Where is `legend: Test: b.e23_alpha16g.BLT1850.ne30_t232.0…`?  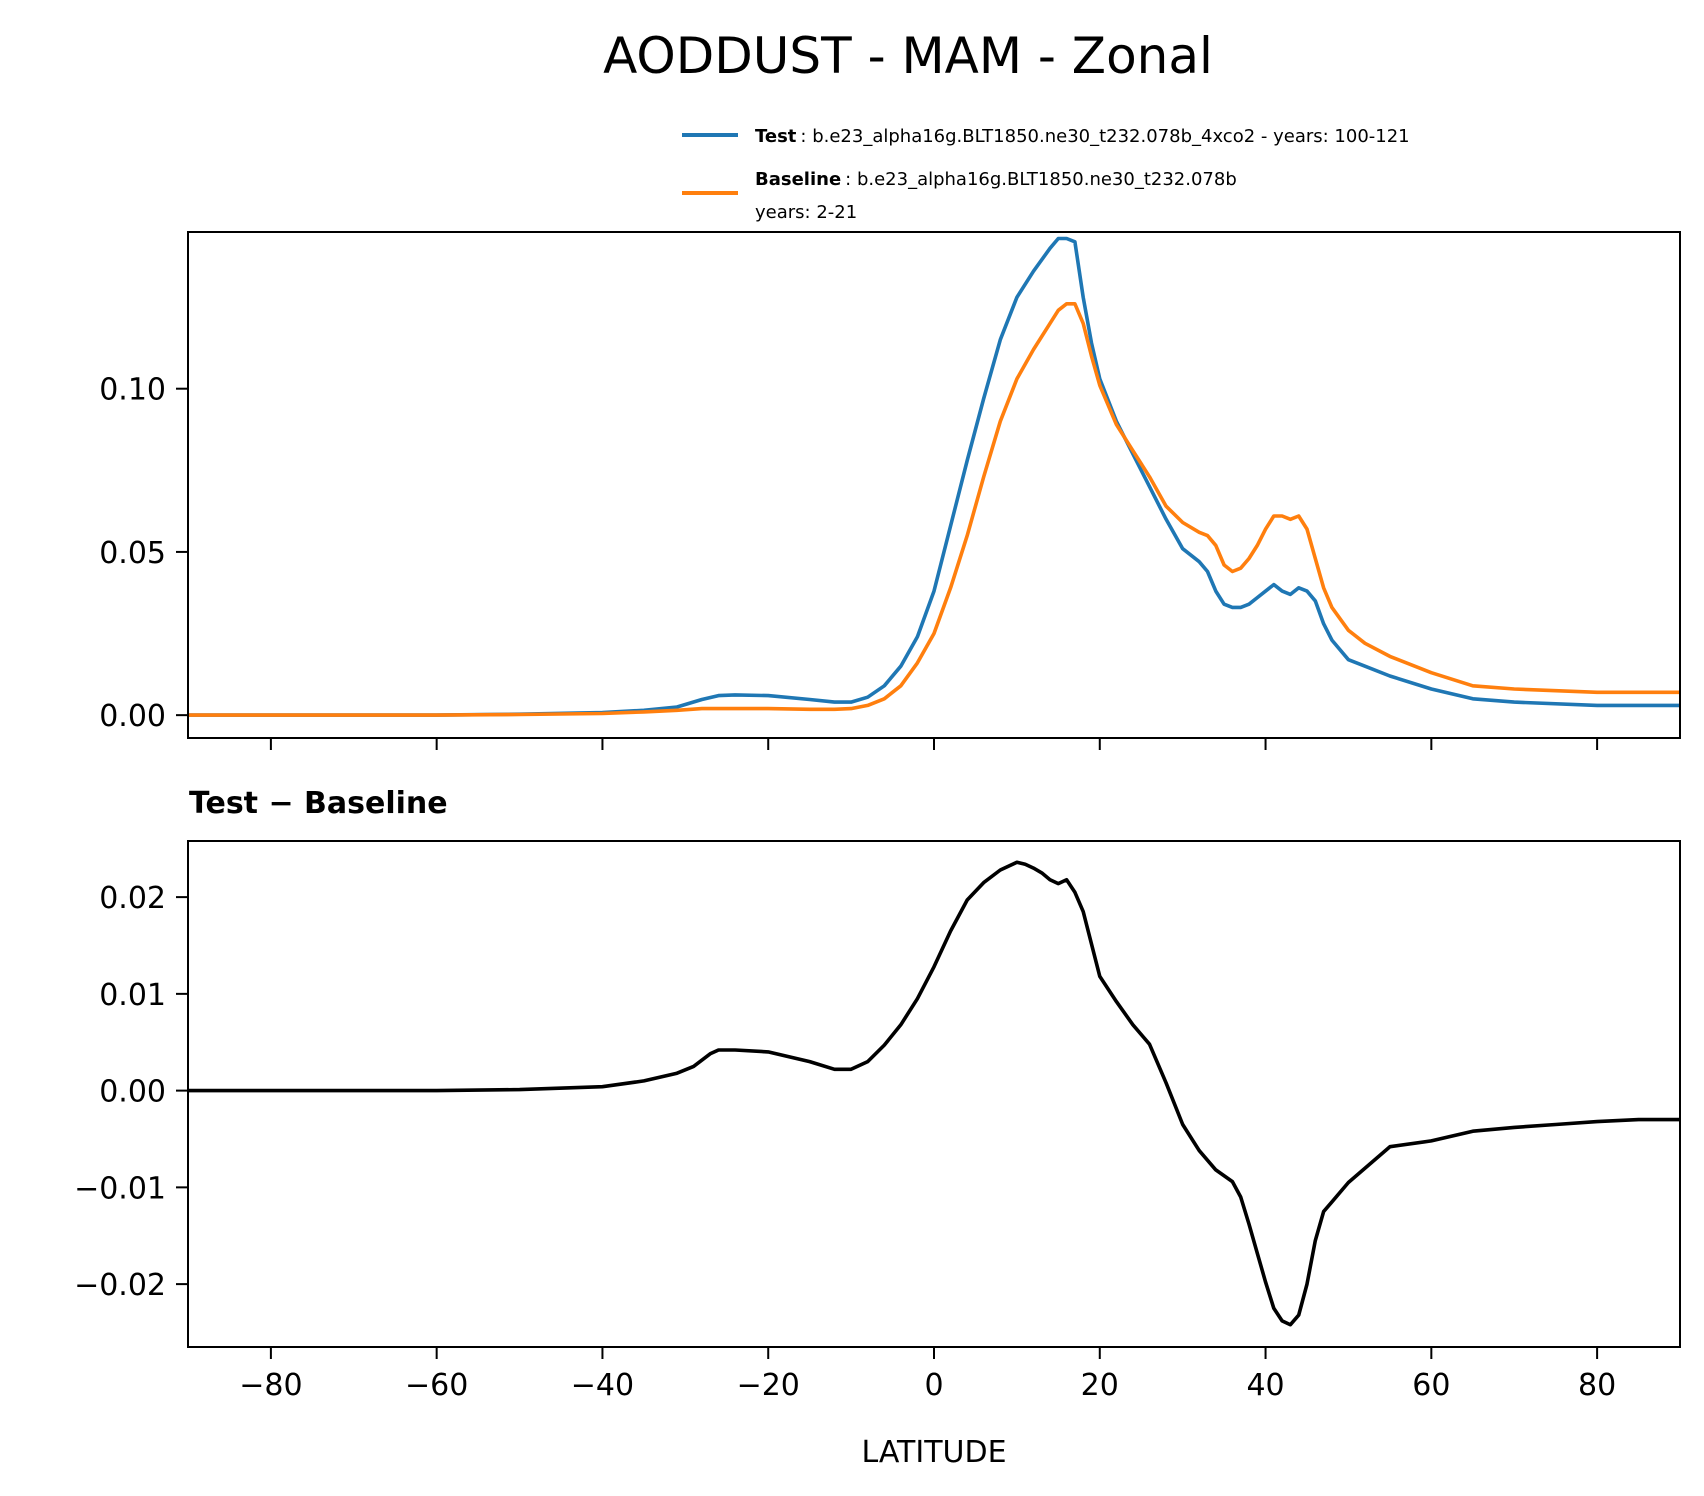
legend: Test: b.e23_alpha16g.BLT1850.ne30_t232.0… is located at coordinates (1046, 174).